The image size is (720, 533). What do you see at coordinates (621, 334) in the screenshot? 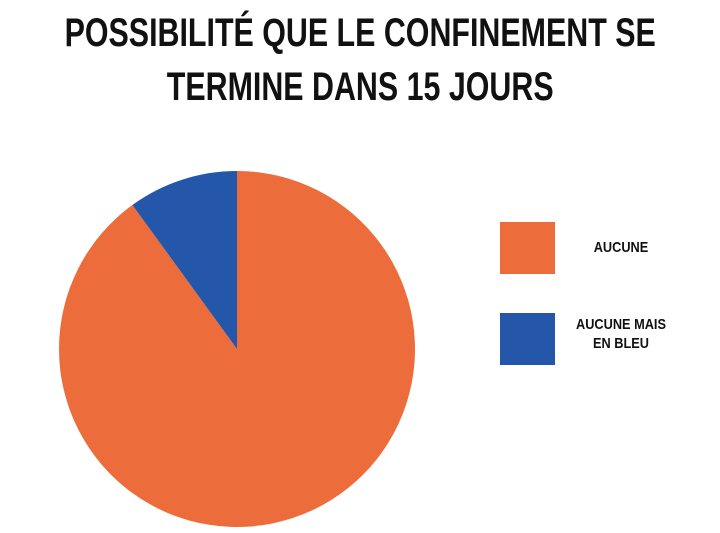
I see `legend-label: AUCUNE MAIS EN BLEU` at bounding box center [621, 334].